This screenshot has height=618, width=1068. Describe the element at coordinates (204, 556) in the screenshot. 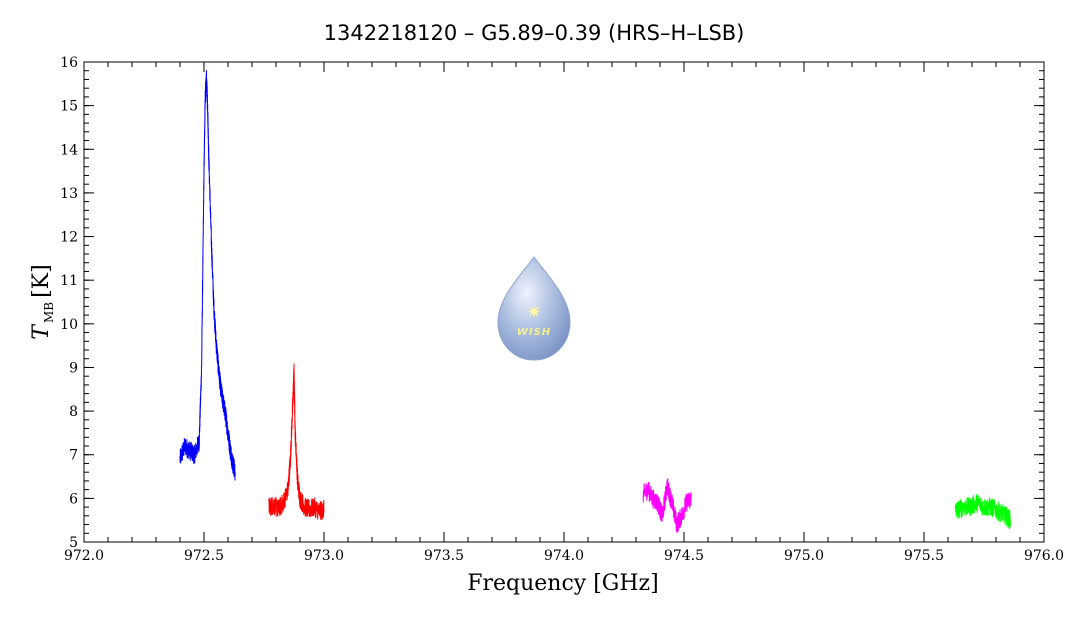

I see `x-tick-label: 972.5` at that location.